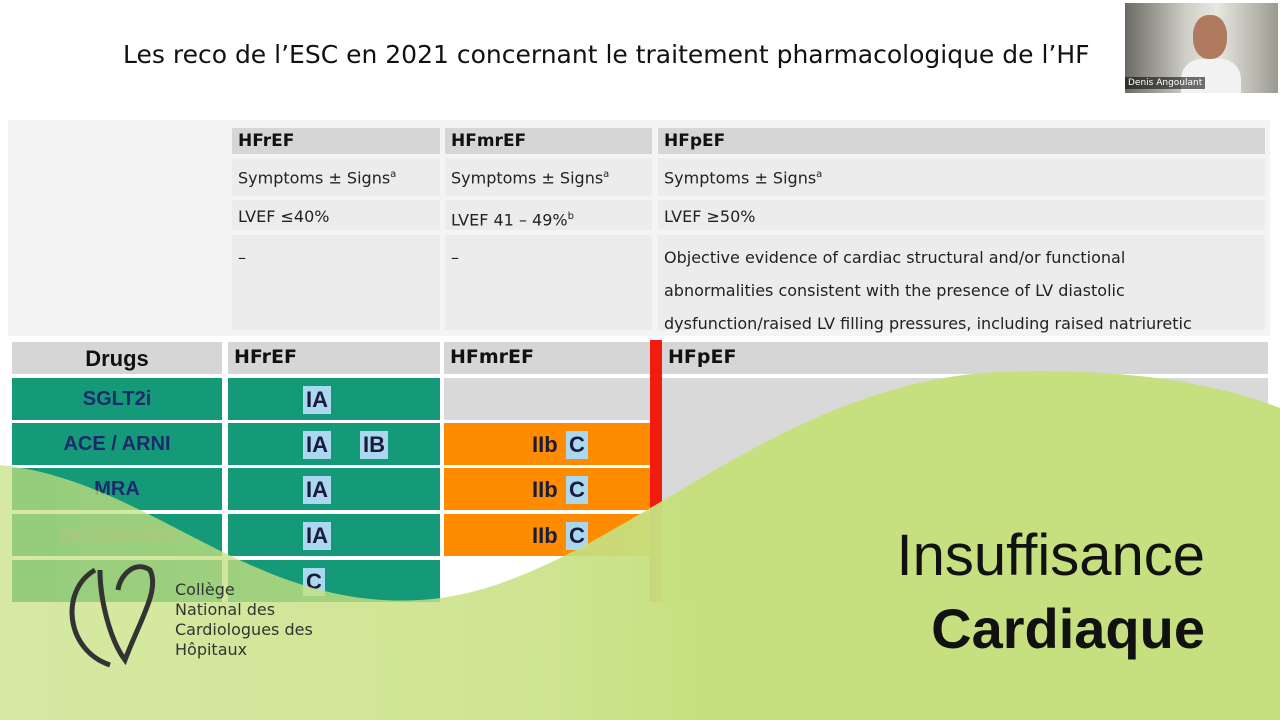  Describe the element at coordinates (509, 220) in the screenshot. I see `cell-text: LVEF 41 – 49%` at that location.